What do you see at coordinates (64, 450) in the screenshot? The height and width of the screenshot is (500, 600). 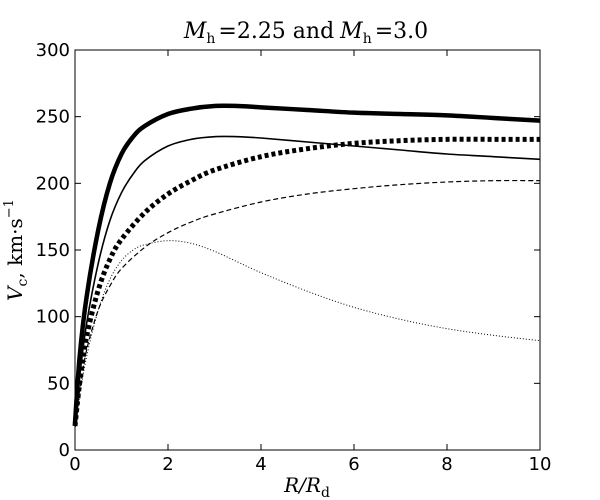 I see `y-tick-label: 0` at bounding box center [64, 450].